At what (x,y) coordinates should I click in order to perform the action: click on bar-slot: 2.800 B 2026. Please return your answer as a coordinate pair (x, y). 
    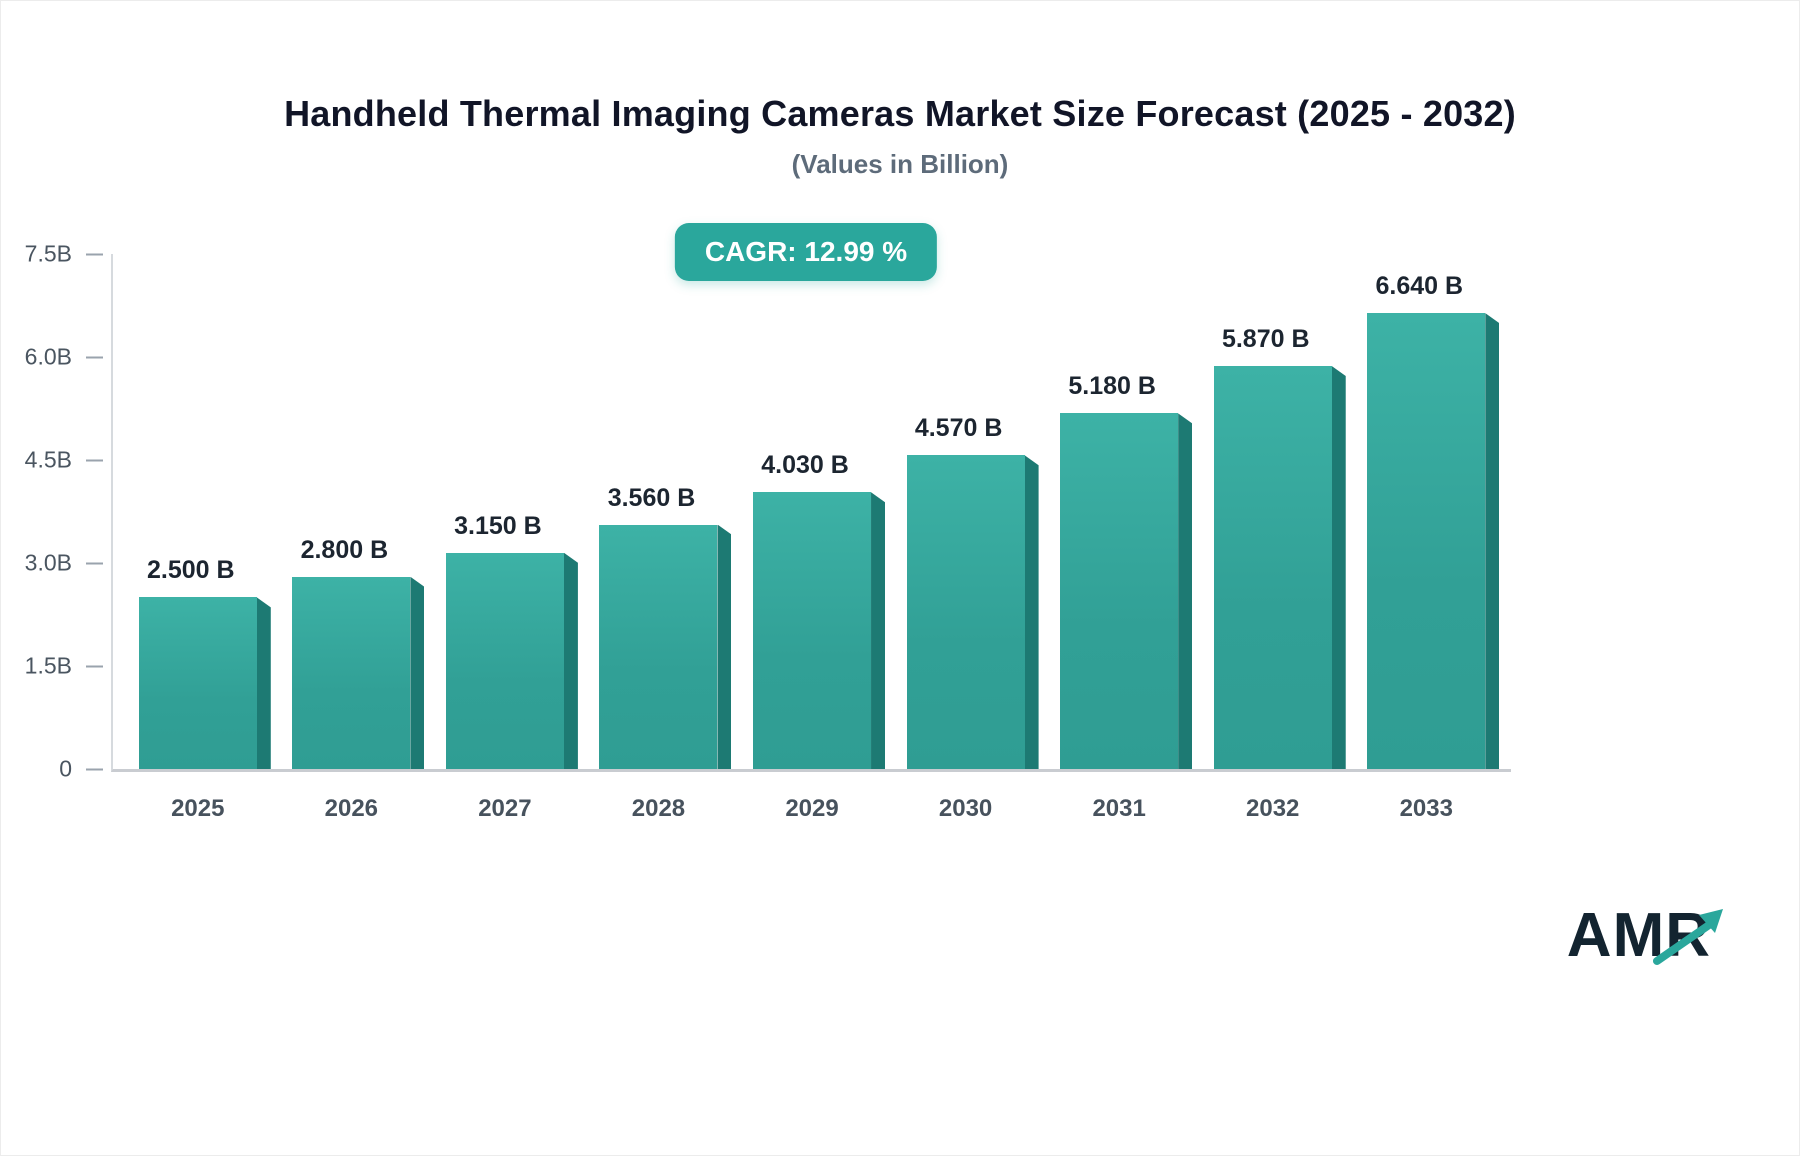
    Looking at the image, I should click on (352, 538).